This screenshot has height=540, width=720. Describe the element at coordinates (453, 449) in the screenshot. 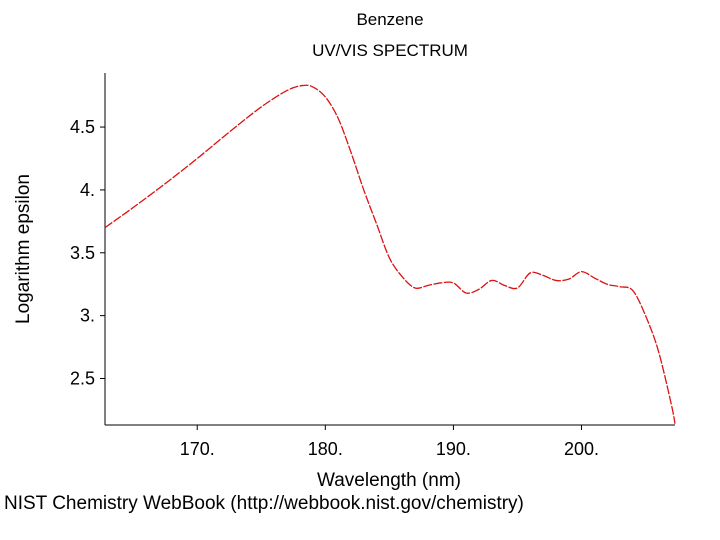

I see `x-tick-label: 190.` at that location.